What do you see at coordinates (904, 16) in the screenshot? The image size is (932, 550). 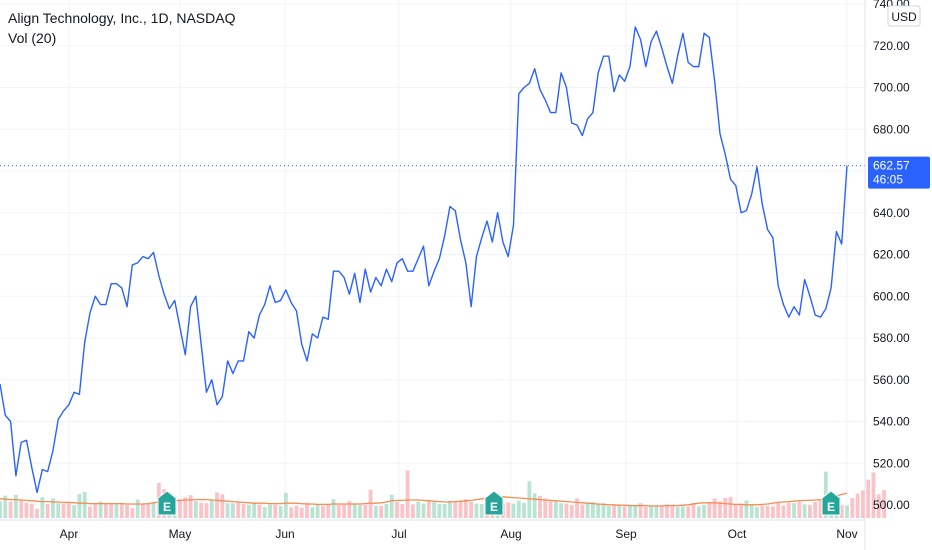 I see `currency-box` at bounding box center [904, 16].